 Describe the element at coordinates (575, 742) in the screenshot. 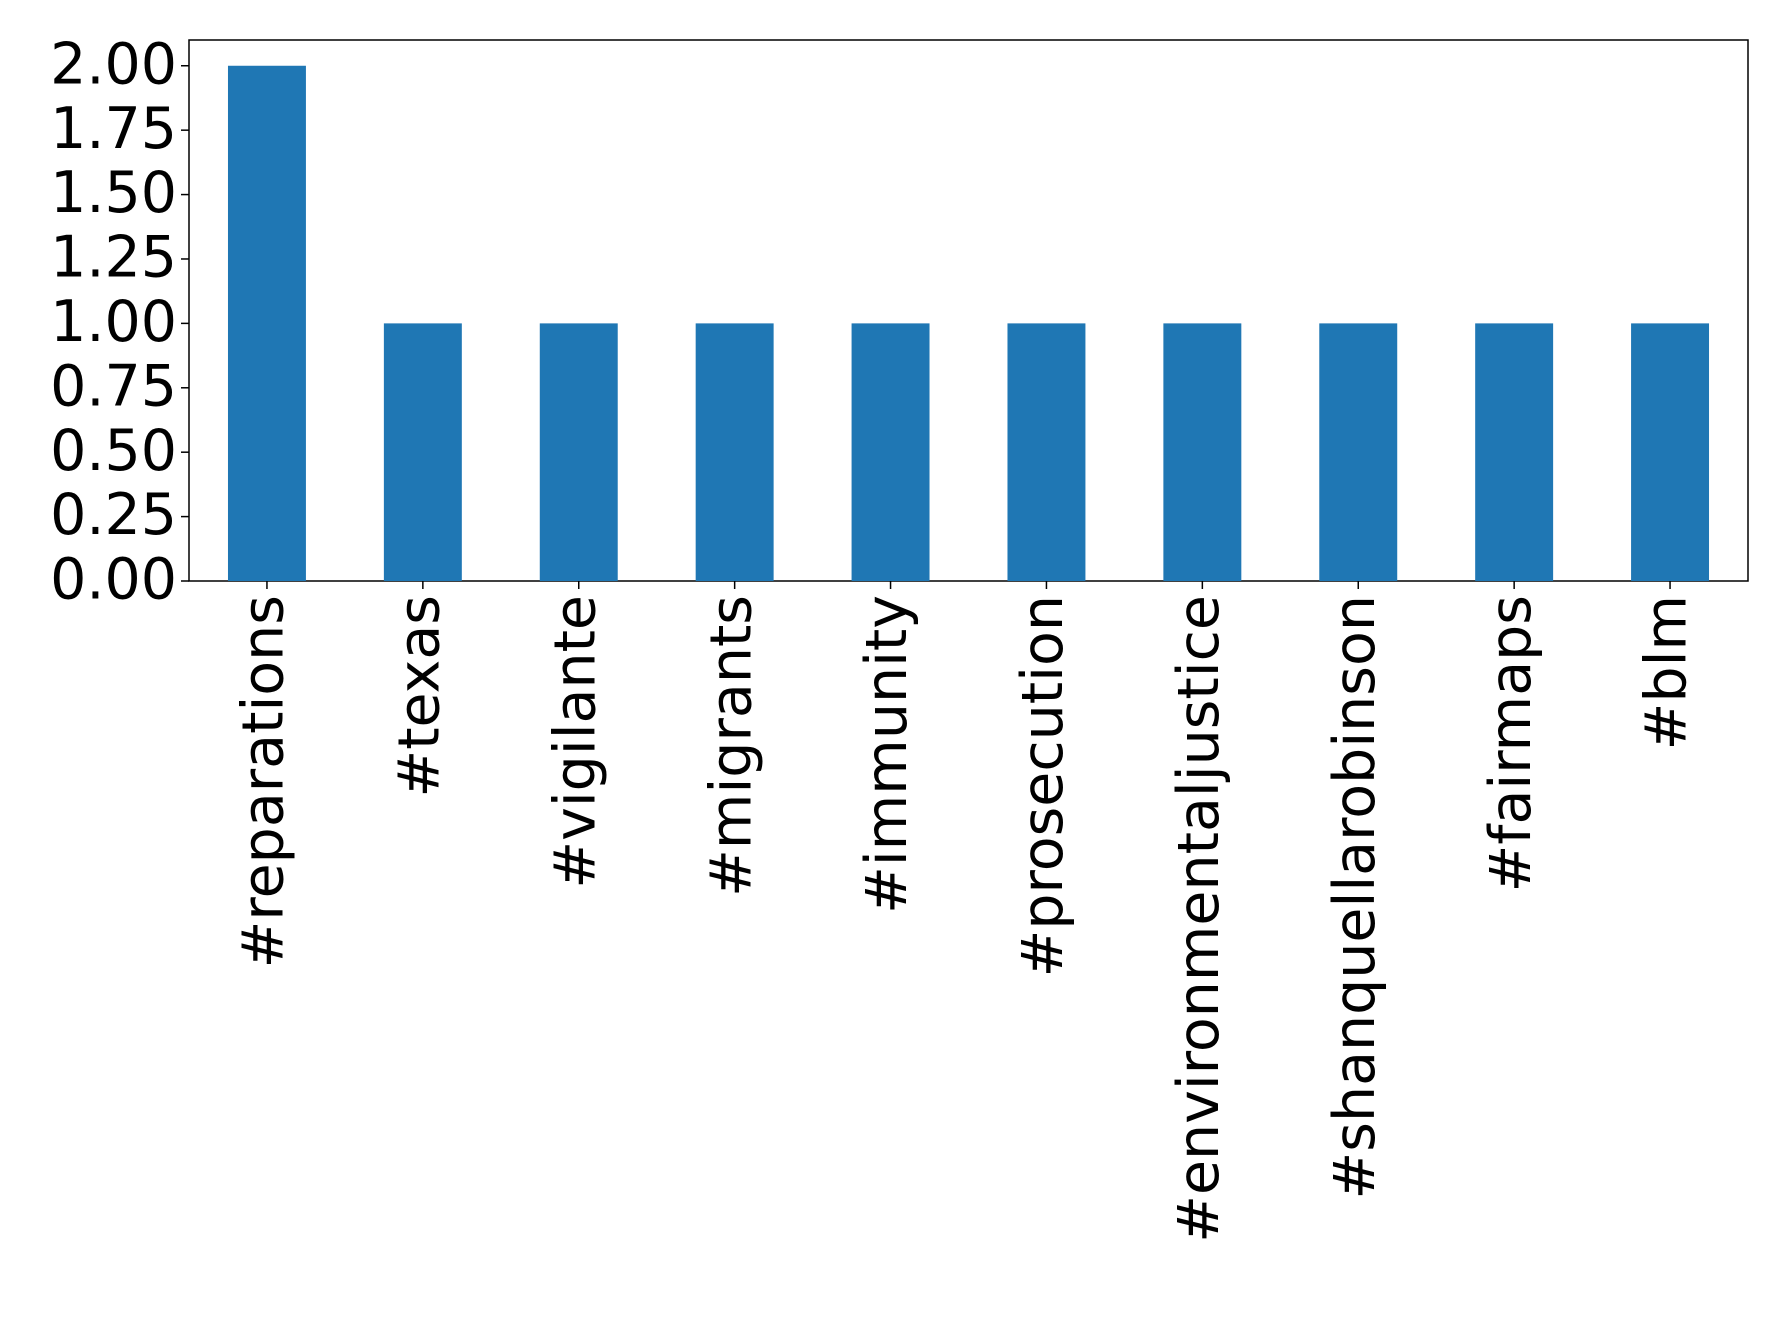

I see `x-tick-label: #vigilante` at that location.